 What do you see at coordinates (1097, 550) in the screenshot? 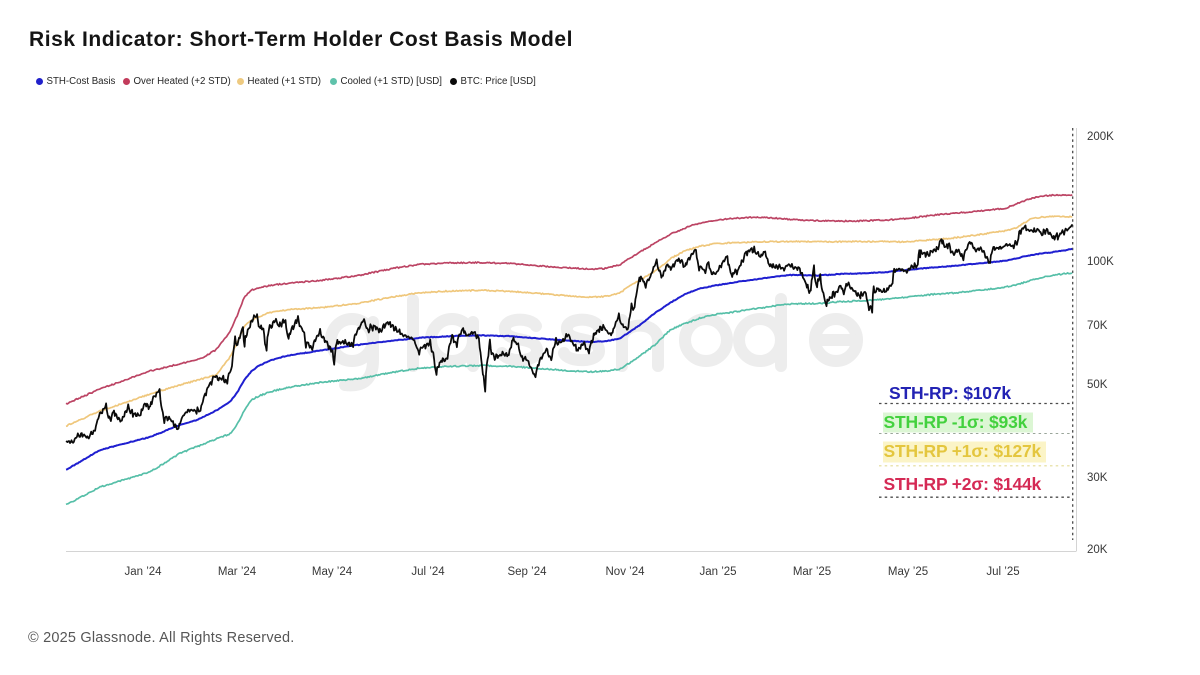
I see `svg-text: 20K` at bounding box center [1097, 550].